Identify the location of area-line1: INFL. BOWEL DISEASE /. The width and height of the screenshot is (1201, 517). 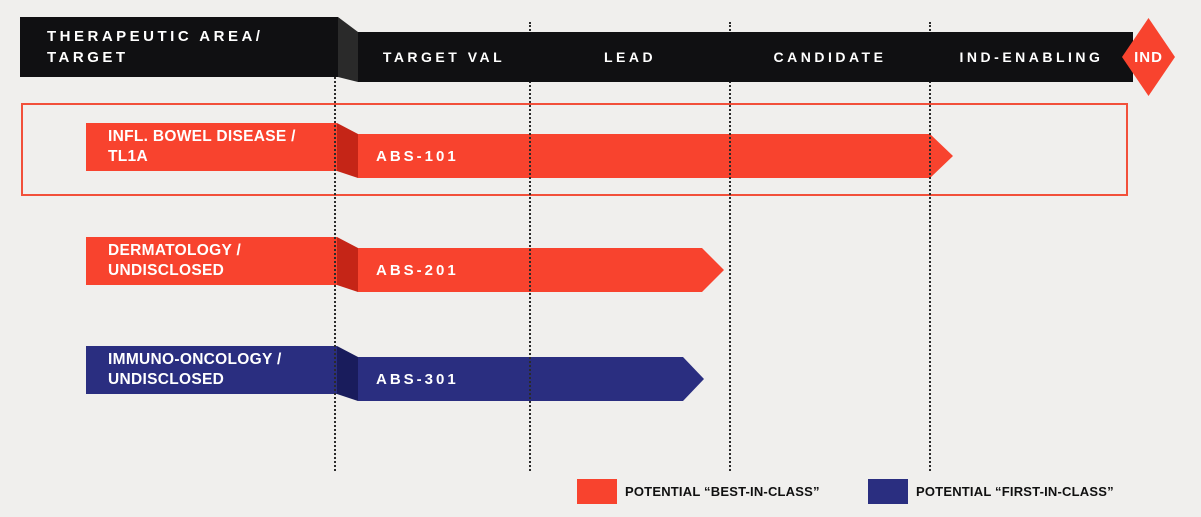
(202, 136).